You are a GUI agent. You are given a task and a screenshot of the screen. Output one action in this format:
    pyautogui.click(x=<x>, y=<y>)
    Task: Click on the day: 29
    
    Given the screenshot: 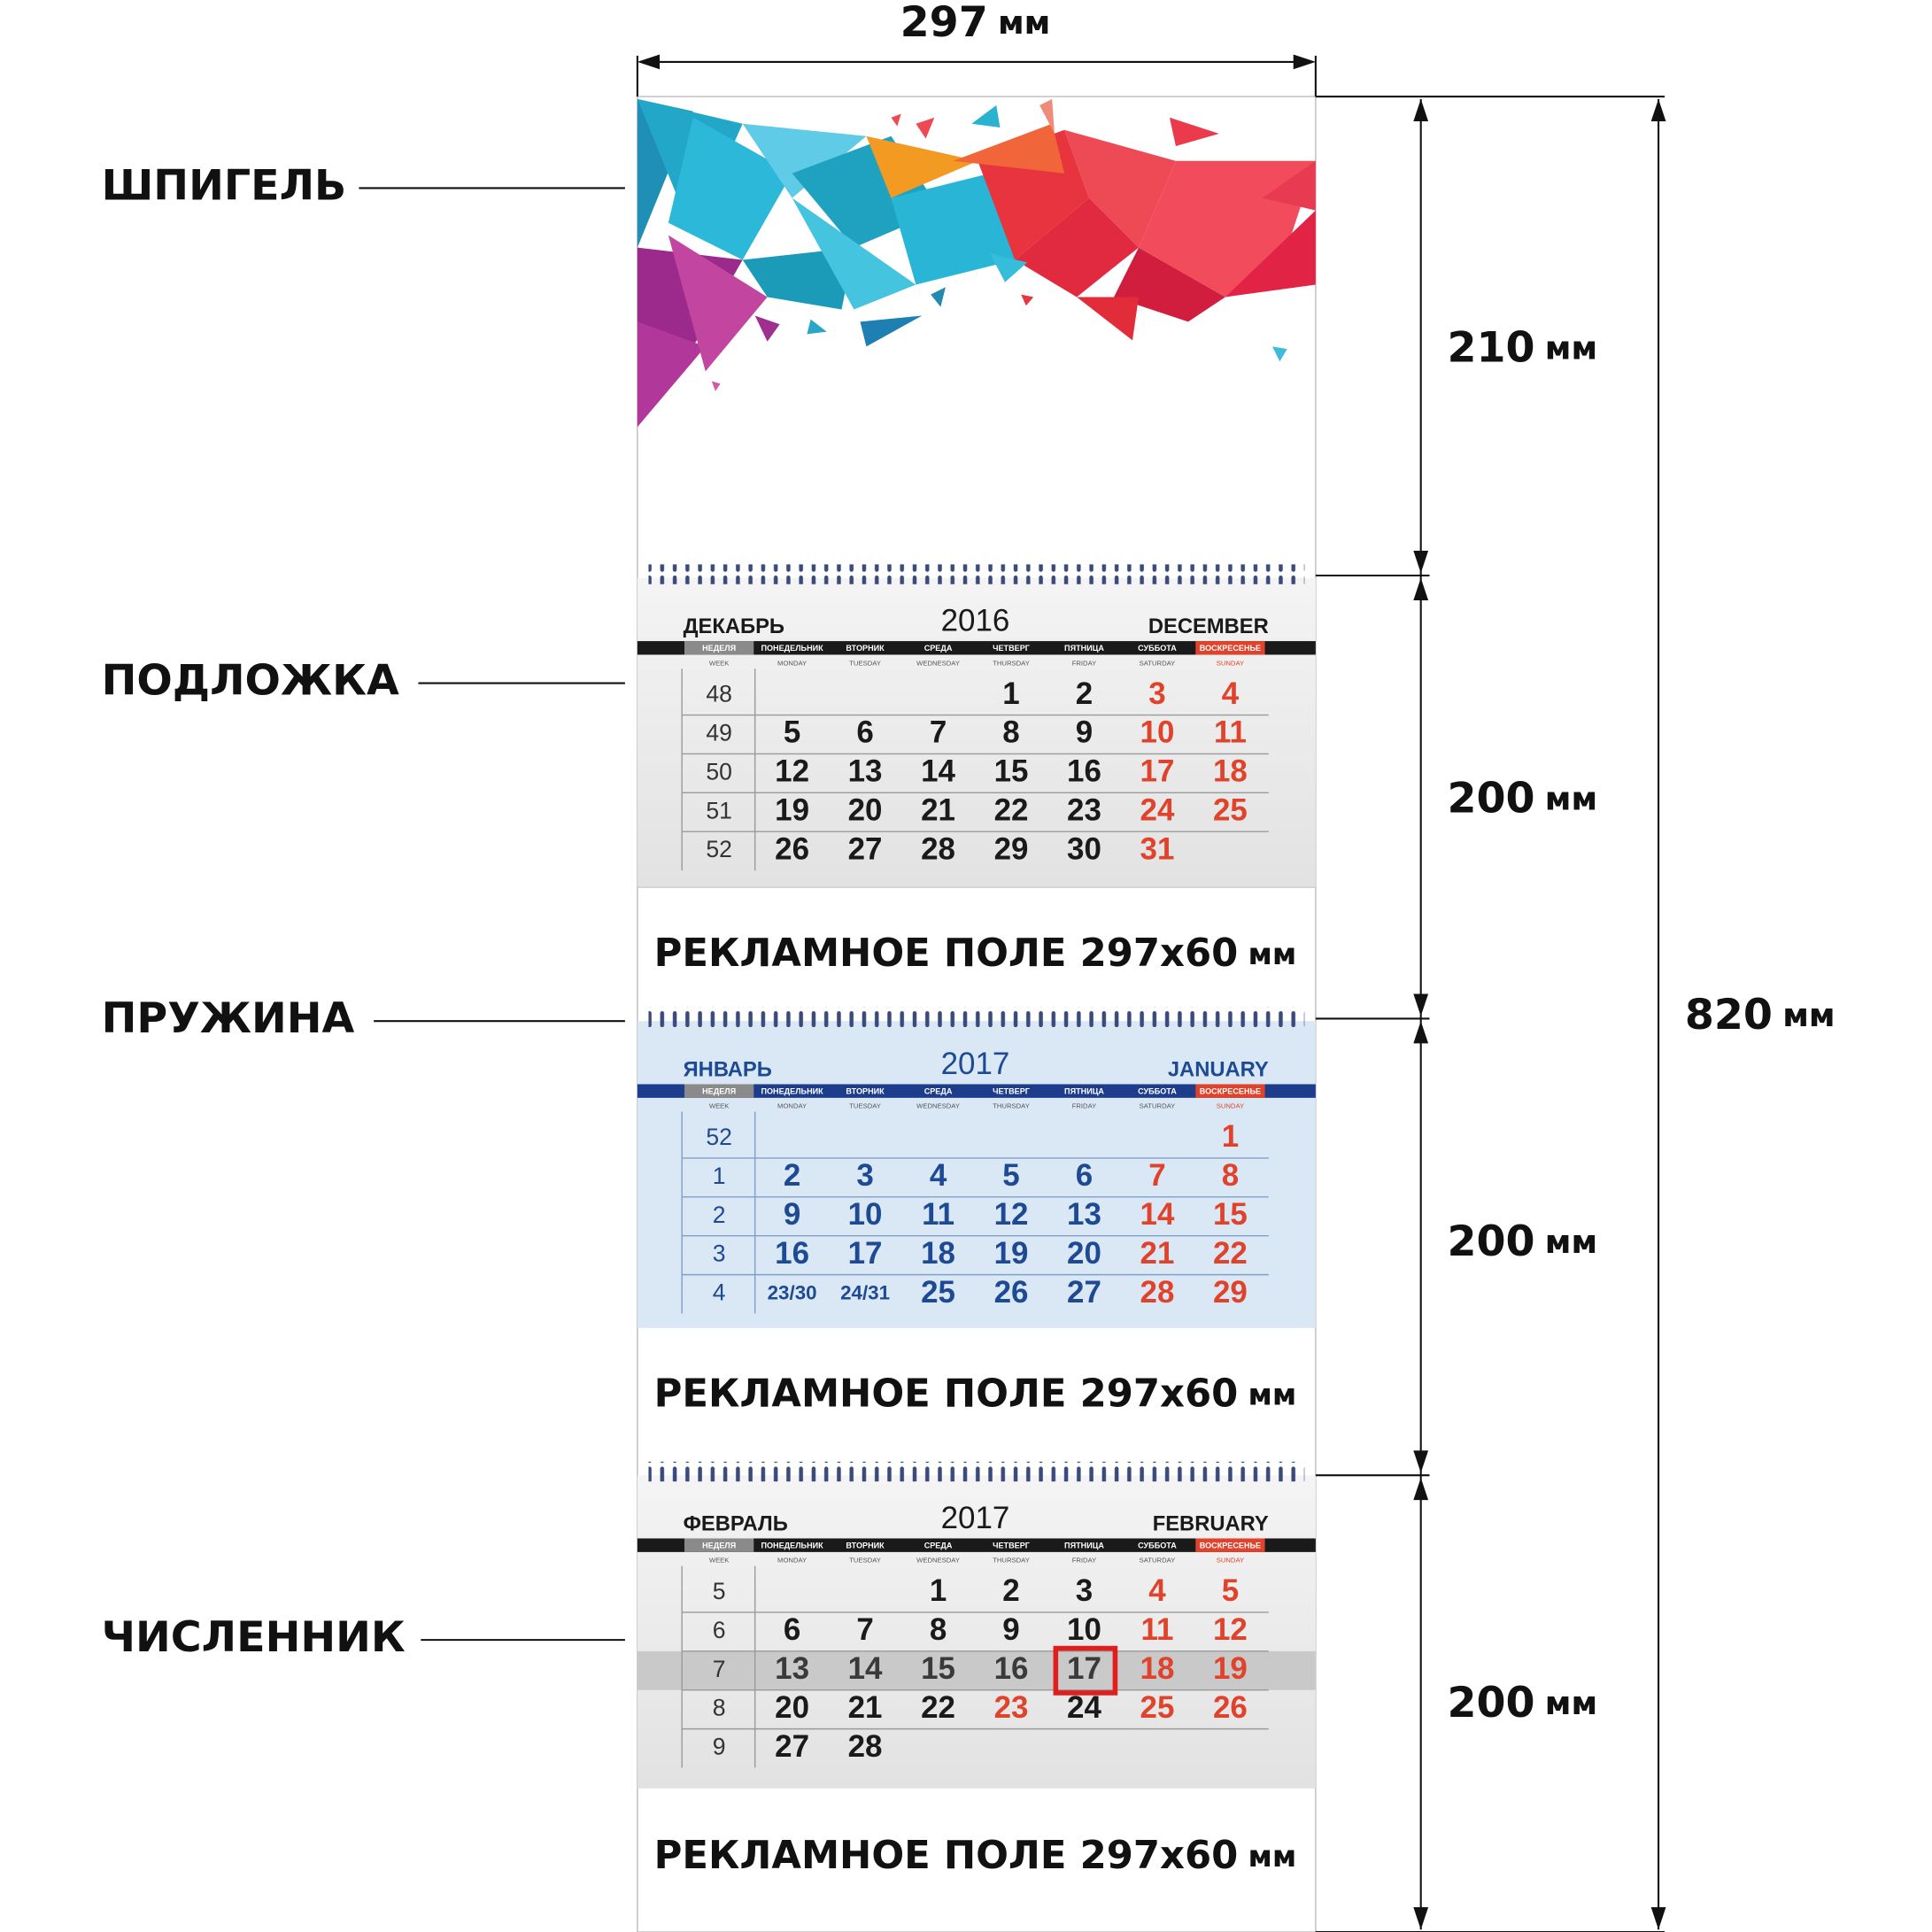 What is the action you would take?
    pyautogui.click(x=1230, y=1292)
    